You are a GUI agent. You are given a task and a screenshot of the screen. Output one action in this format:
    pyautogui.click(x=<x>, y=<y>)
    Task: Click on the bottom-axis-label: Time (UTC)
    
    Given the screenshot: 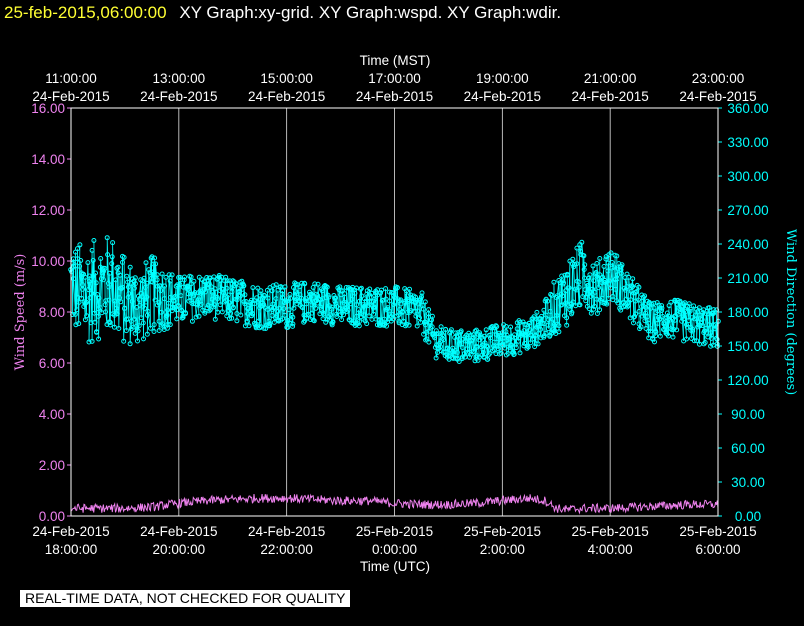 What is the action you would take?
    pyautogui.click(x=395, y=566)
    